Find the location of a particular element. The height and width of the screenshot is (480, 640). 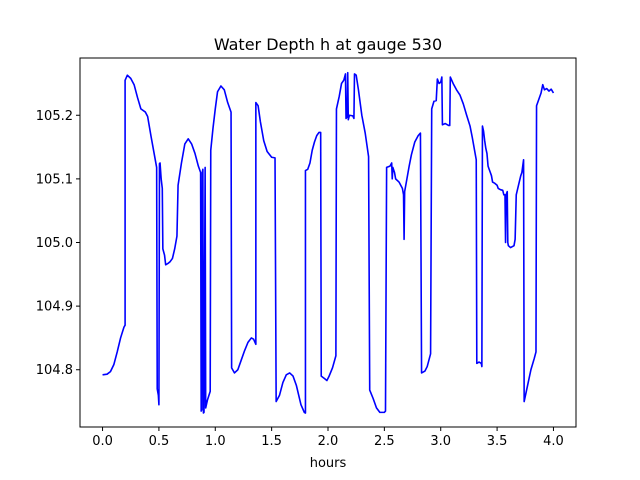

x-tick-label: 2.0 is located at coordinates (328, 441).